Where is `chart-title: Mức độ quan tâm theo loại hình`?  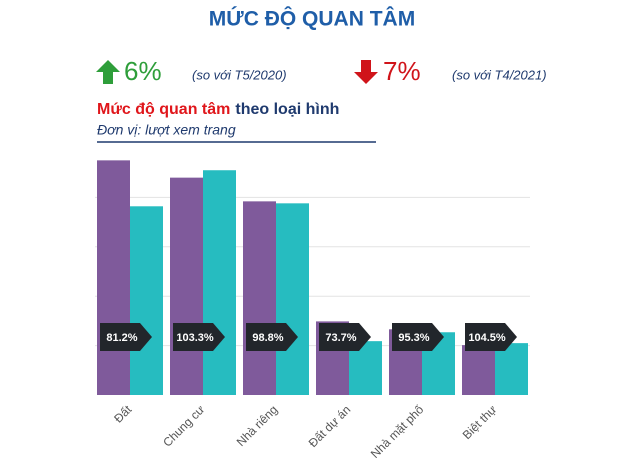
chart-title: Mức độ quan tâm theo loại hình is located at coordinates (218, 109).